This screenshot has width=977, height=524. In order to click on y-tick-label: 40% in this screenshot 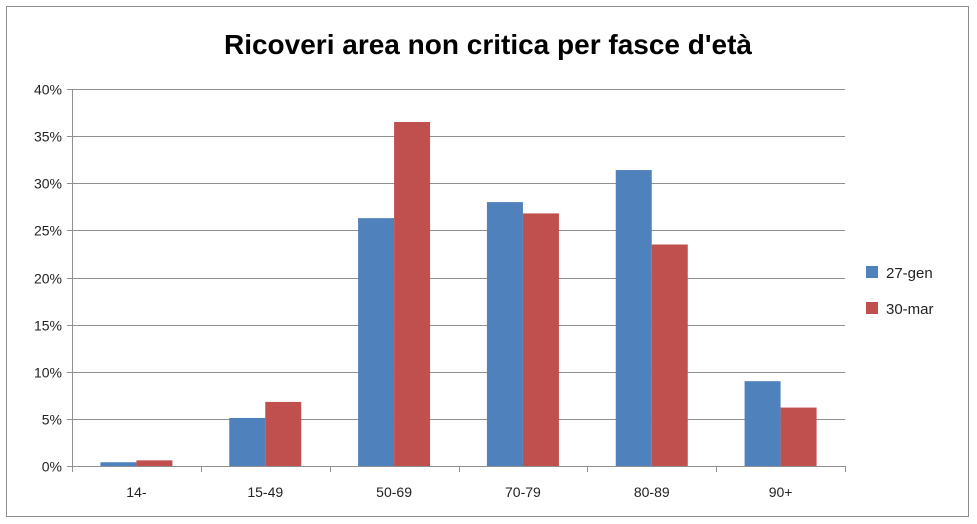, I will do `click(48, 90)`.